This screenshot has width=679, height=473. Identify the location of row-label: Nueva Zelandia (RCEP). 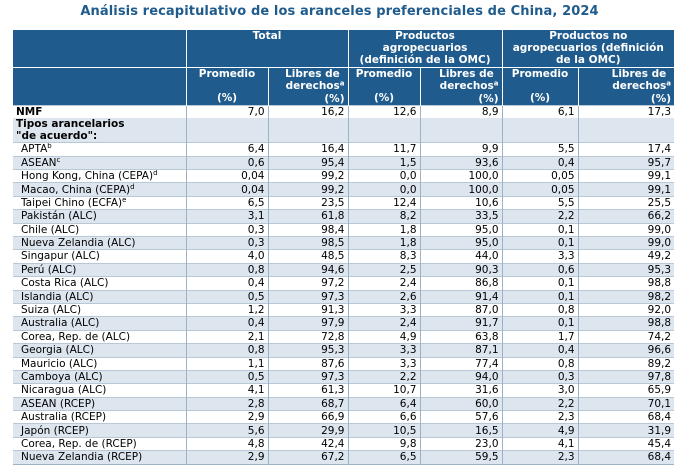
(99, 457).